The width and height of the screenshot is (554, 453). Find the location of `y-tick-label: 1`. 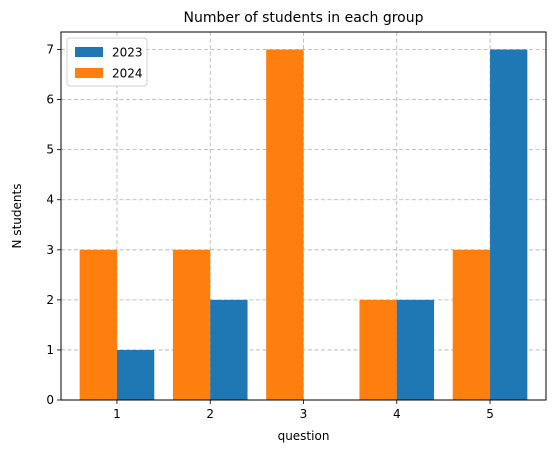

y-tick-label: 1 is located at coordinates (50, 350).